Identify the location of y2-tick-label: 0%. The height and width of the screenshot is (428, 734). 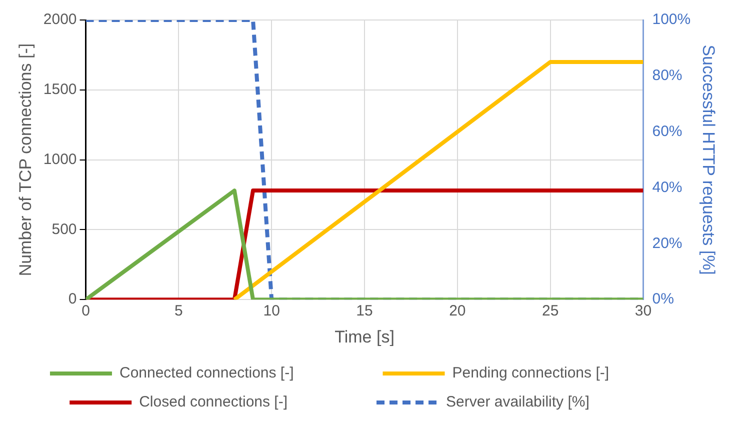
(663, 299).